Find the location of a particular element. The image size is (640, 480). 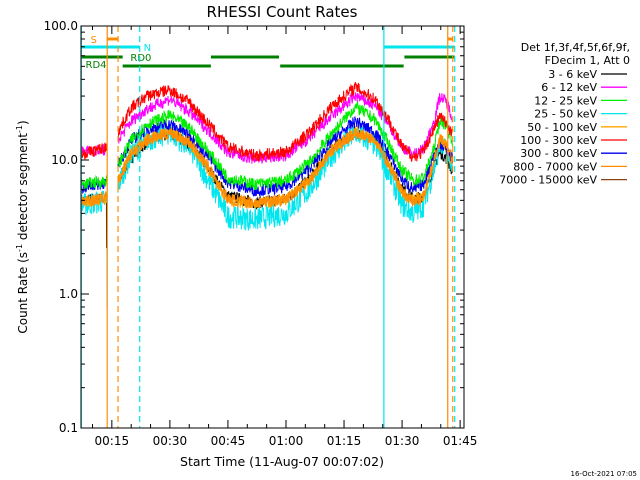

legend-label: 800 - 7000 keV is located at coordinates (555, 166).